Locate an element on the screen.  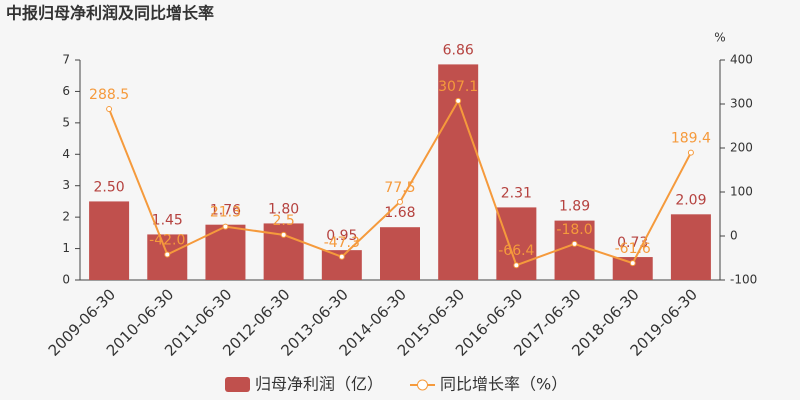
line-value-label: -47.3 is located at coordinates (342, 243).